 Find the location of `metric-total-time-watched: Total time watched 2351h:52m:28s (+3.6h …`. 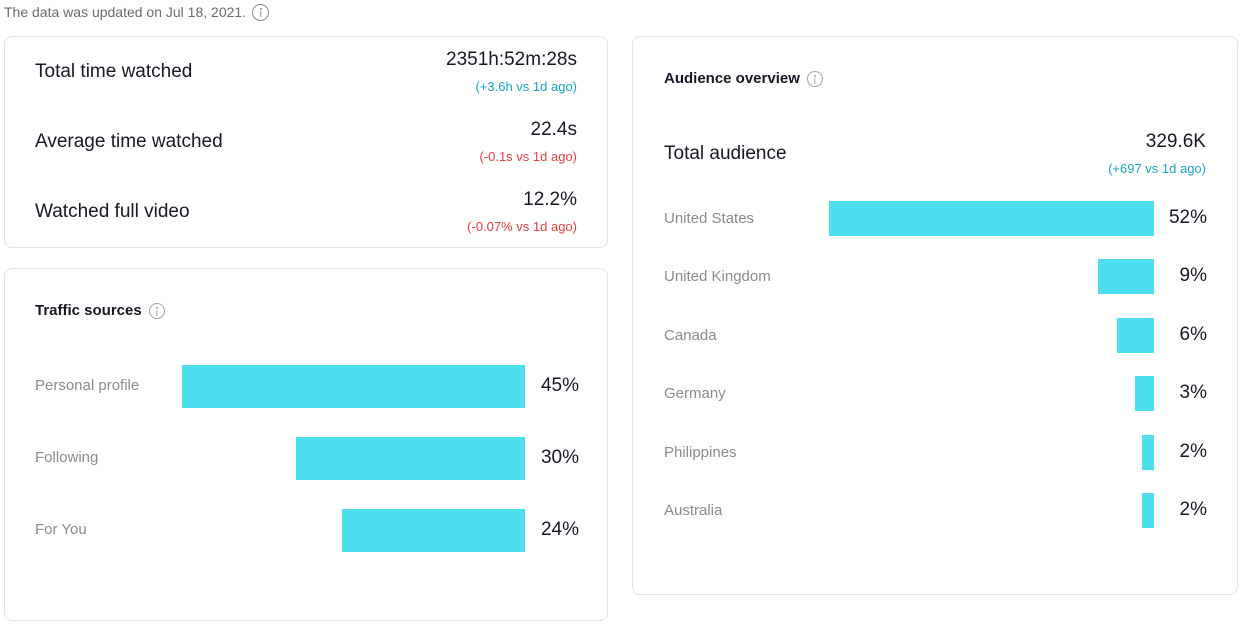

metric-total-time-watched: Total time watched 2351h:52m:28s (+3.6h … is located at coordinates (306, 76).